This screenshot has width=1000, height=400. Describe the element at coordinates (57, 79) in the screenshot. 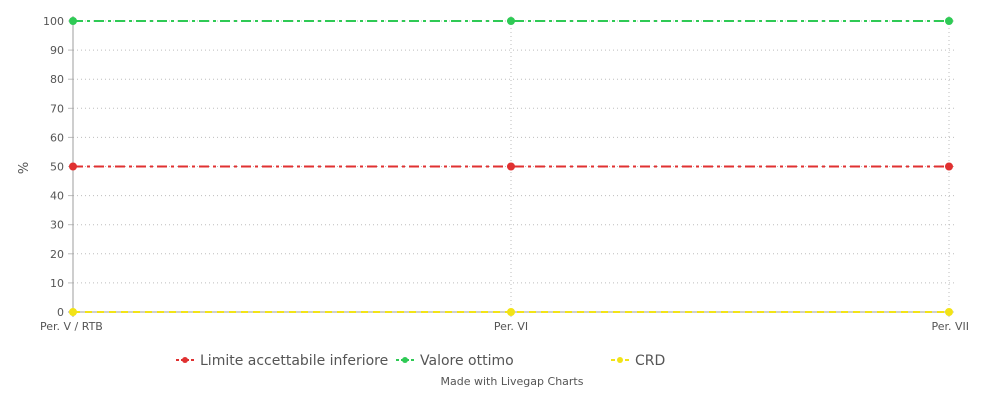

I see `y-tick-label: 80` at that location.